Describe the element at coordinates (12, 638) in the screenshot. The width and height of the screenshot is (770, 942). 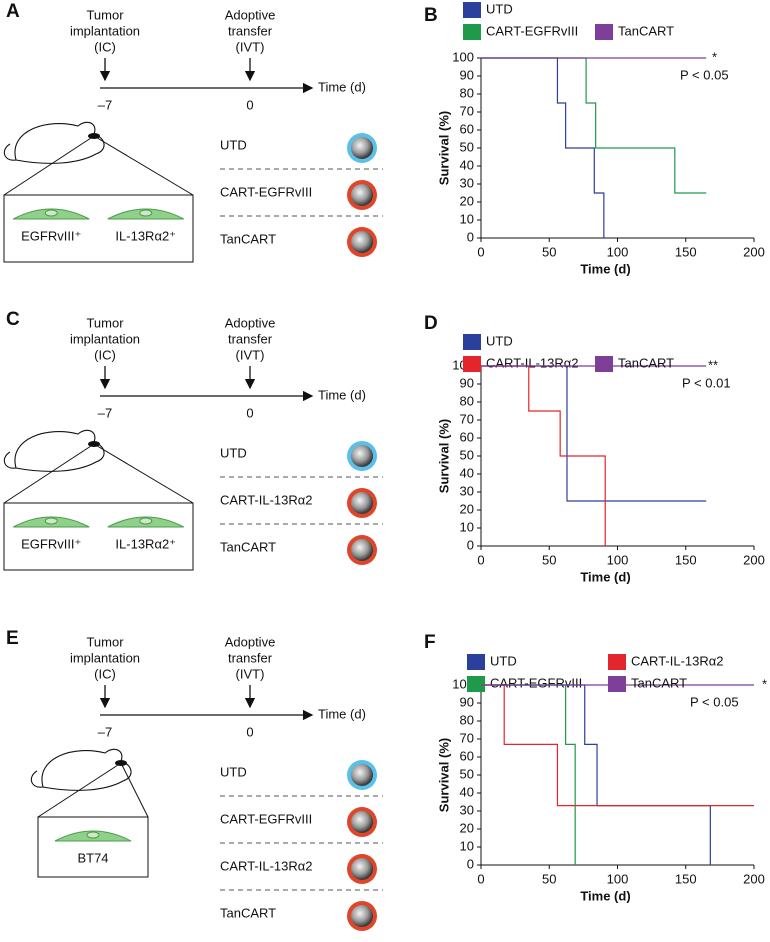
I see `panel-label: E` at that location.